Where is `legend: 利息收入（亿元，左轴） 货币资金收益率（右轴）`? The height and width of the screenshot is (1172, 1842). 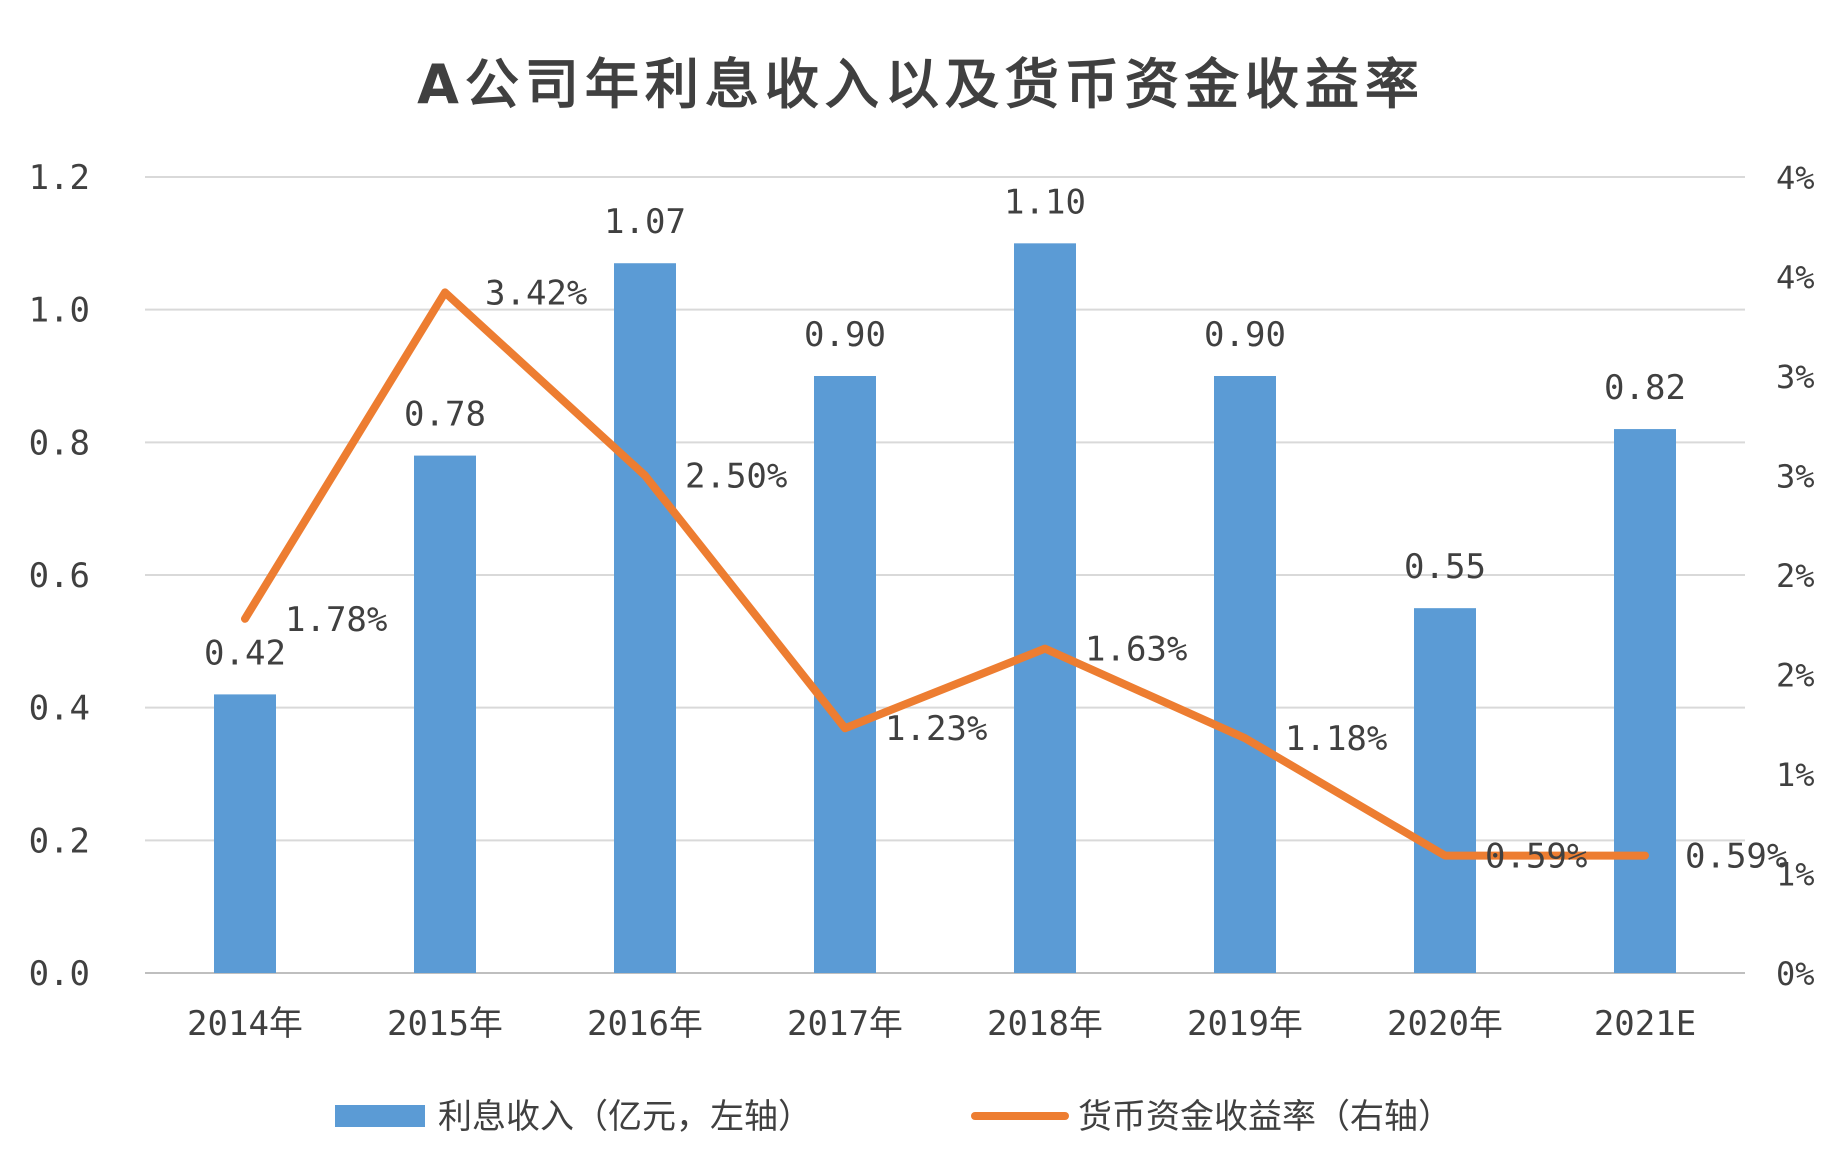 legend: 利息收入（亿元，左轴） 货币资金收益率（右轴） is located at coordinates (893, 1117).